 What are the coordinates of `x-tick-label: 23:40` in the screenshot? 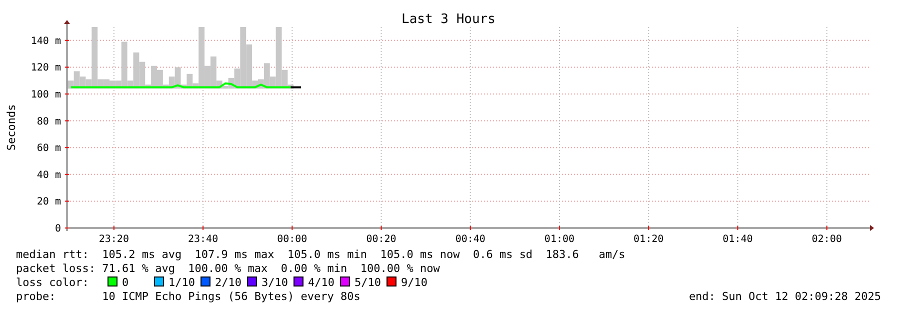 It's located at (203, 239).